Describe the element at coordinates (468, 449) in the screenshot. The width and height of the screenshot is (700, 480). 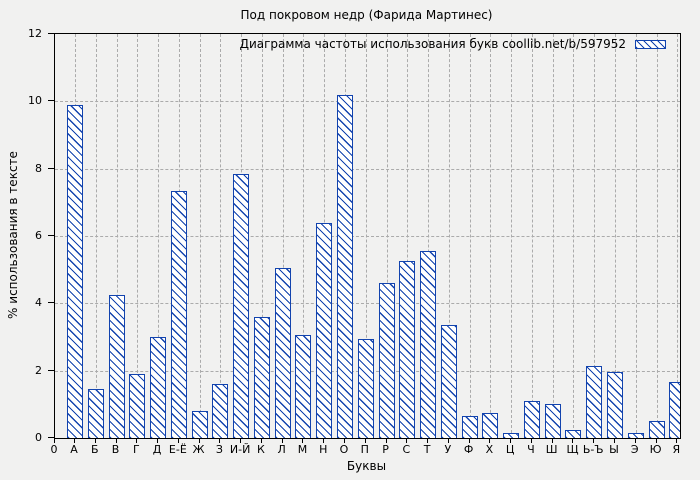
I see `x-tick-label: Ф` at that location.